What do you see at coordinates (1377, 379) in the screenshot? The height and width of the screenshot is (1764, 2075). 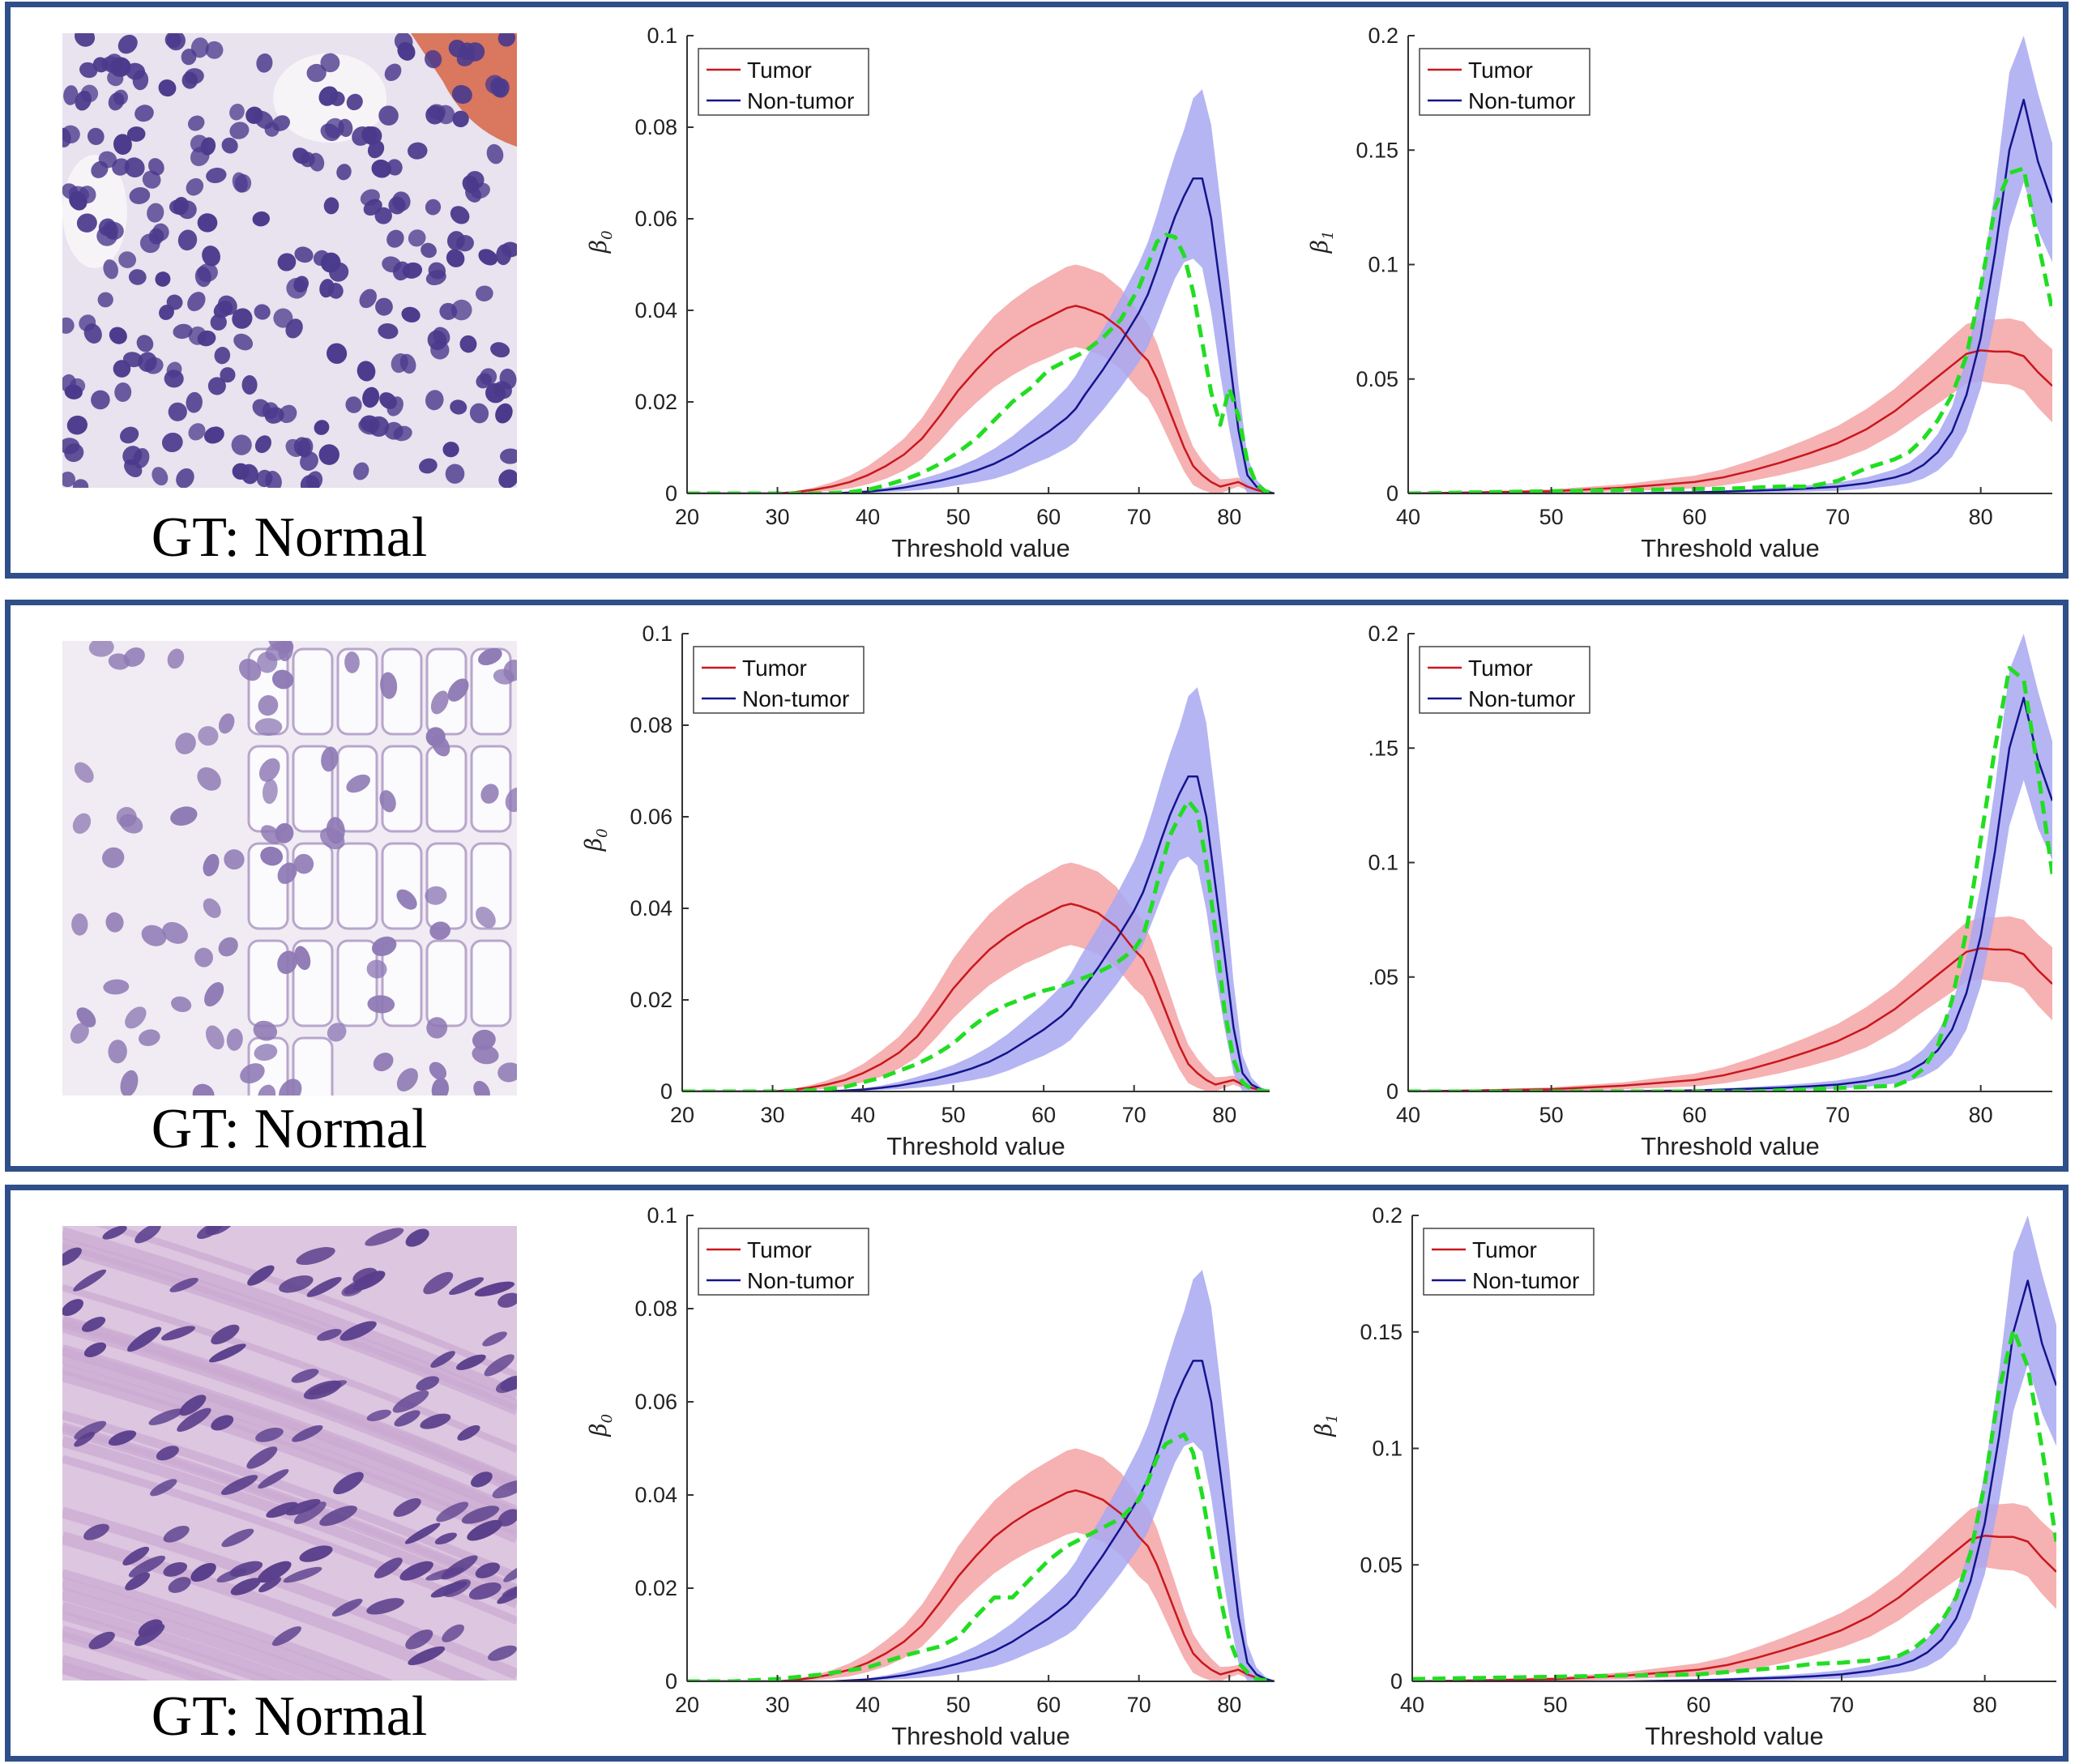 I see `y-tick-label: 0.05` at bounding box center [1377, 379].